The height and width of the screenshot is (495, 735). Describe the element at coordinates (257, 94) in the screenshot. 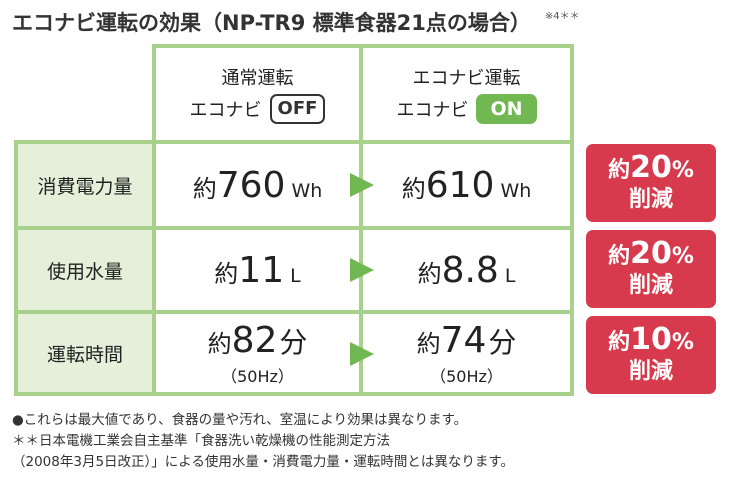

I see `column-header-normal: 通常運転 エコナビ OFF` at that location.